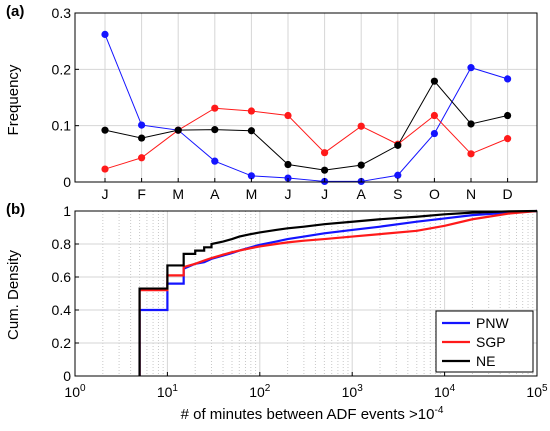  Describe the element at coordinates (13, 294) in the screenshot. I see `panel-b-ylabel: Cum. Density` at that location.